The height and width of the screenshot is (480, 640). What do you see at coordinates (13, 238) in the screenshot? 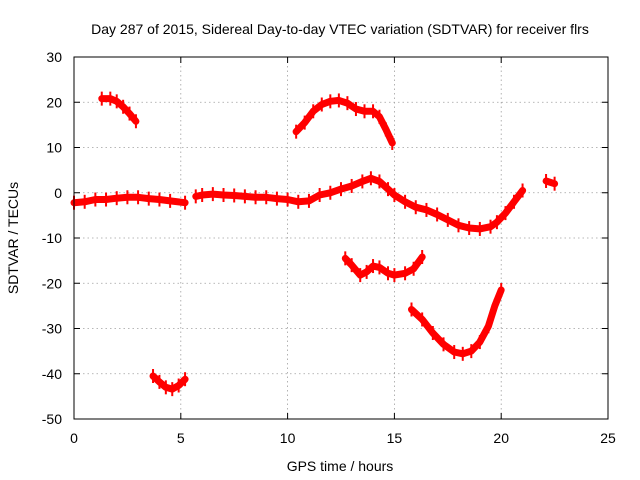
I see `y-axis-label: SDTVAR / TECUs` at bounding box center [13, 238].